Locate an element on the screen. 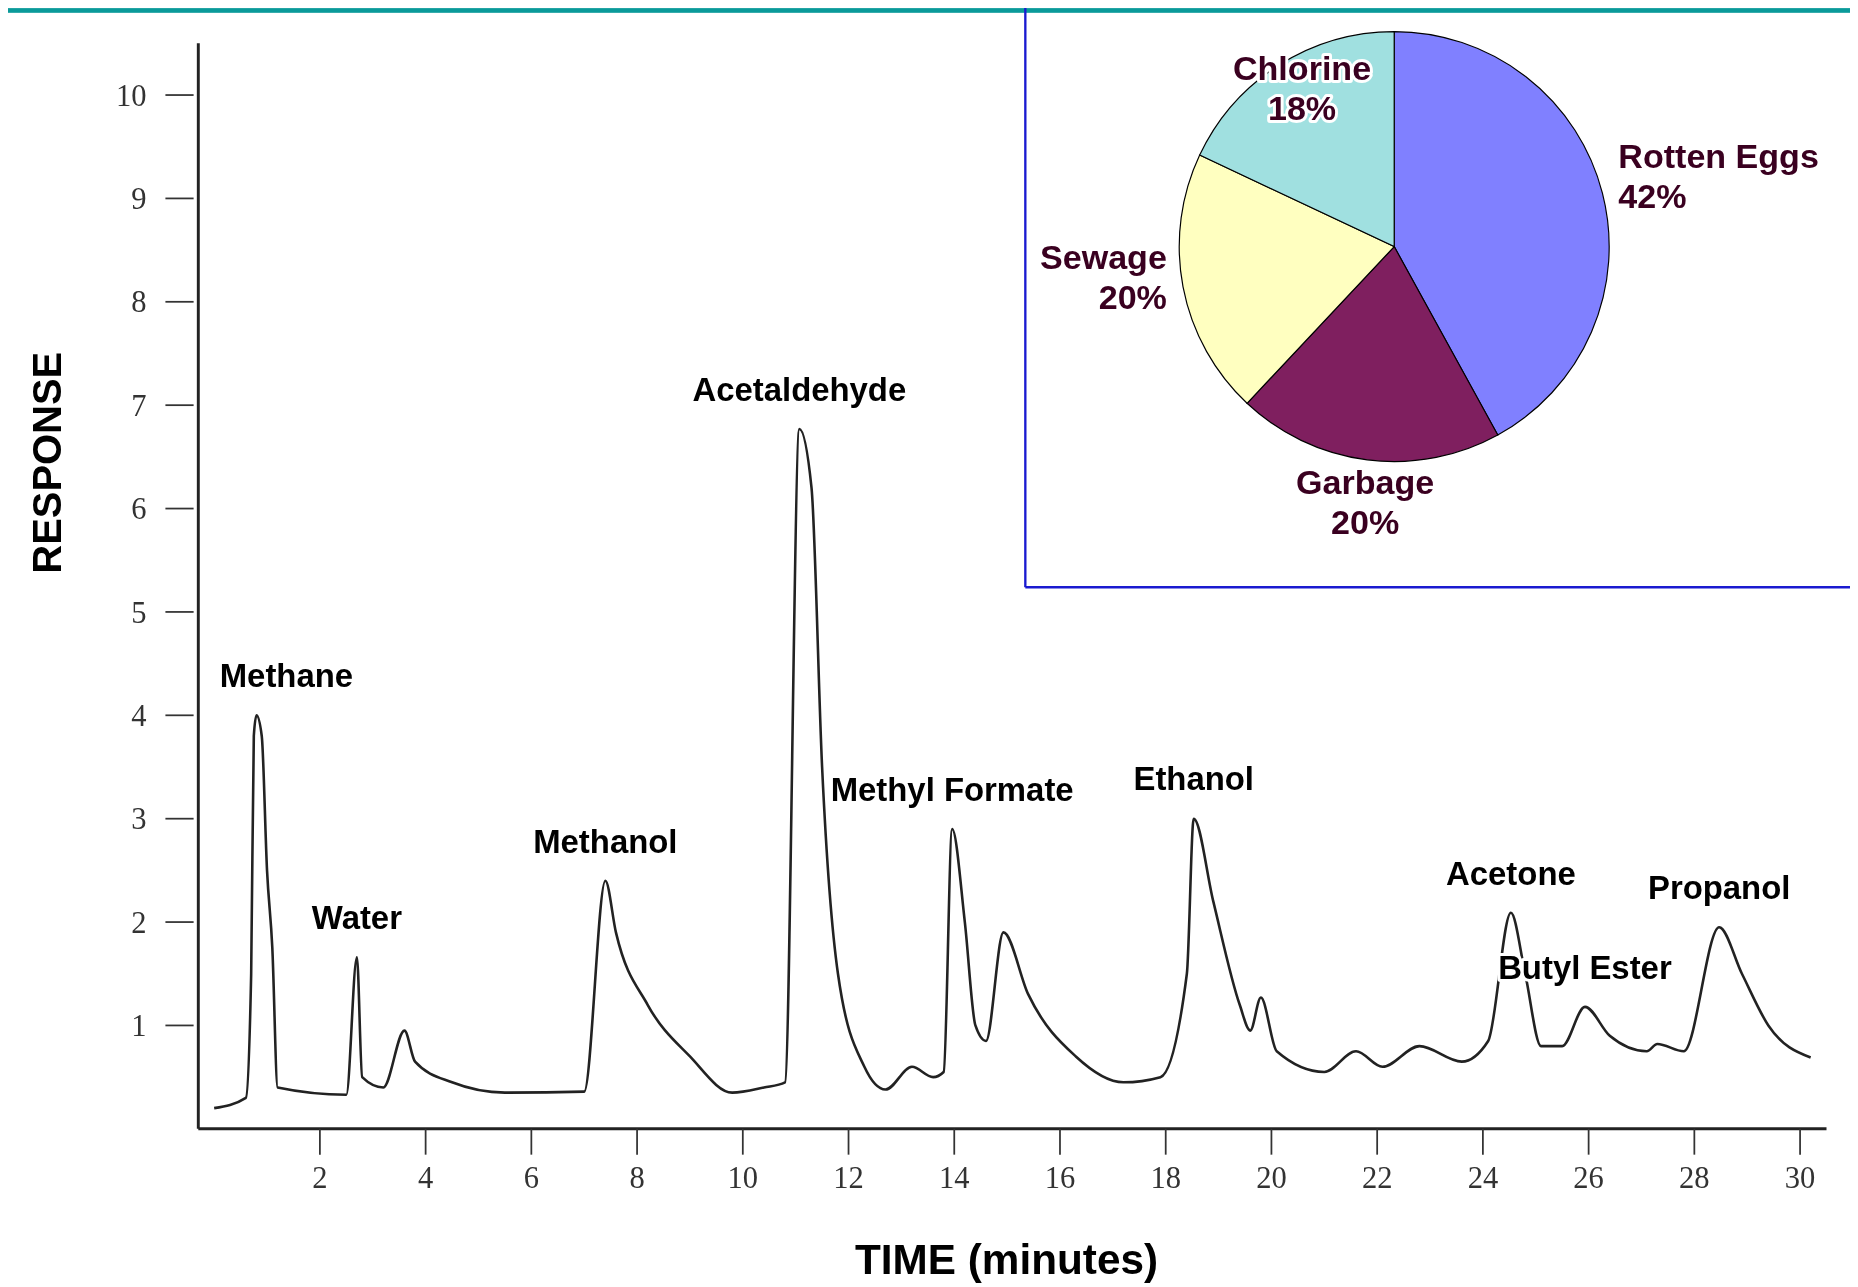 This screenshot has width=1858, height=1287. slice-label: Sewage is located at coordinates (1103, 256).